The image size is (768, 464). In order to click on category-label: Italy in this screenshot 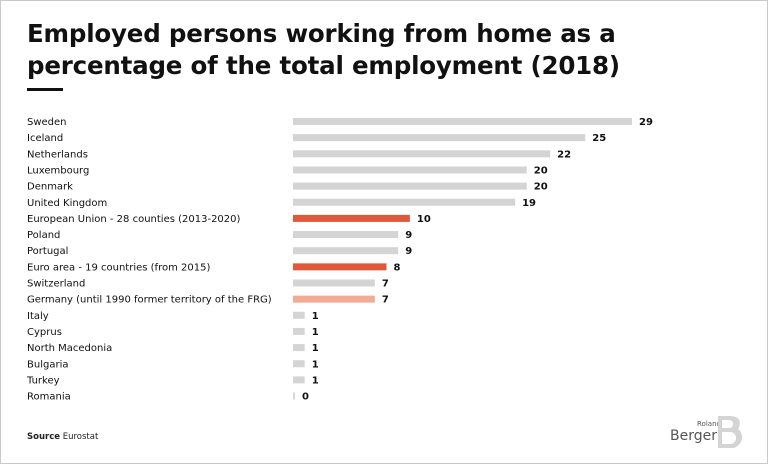, I will do `click(38, 316)`.